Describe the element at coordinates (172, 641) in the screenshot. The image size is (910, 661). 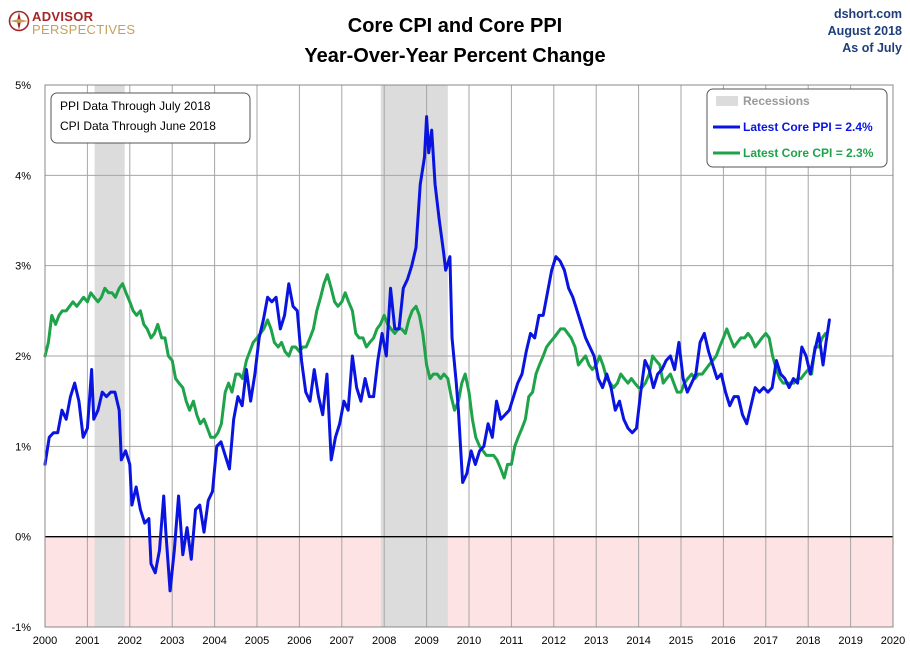
I see `x-tick-label: 2003` at that location.